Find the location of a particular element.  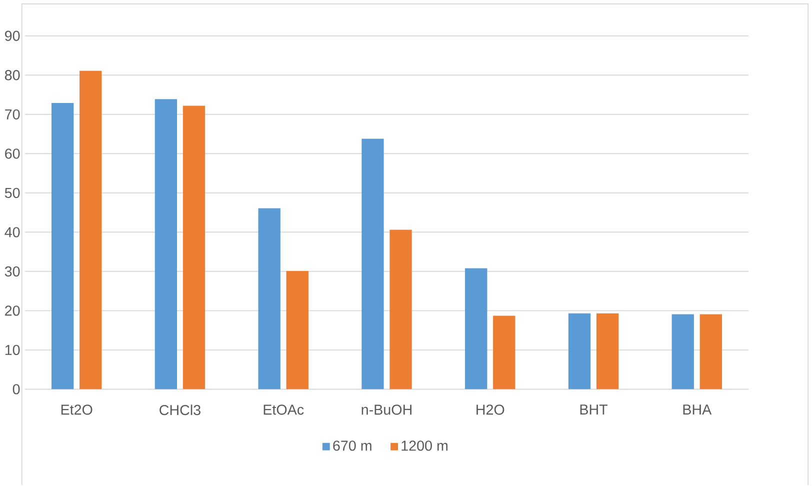

y-tick-label: 30 is located at coordinates (12, 271).